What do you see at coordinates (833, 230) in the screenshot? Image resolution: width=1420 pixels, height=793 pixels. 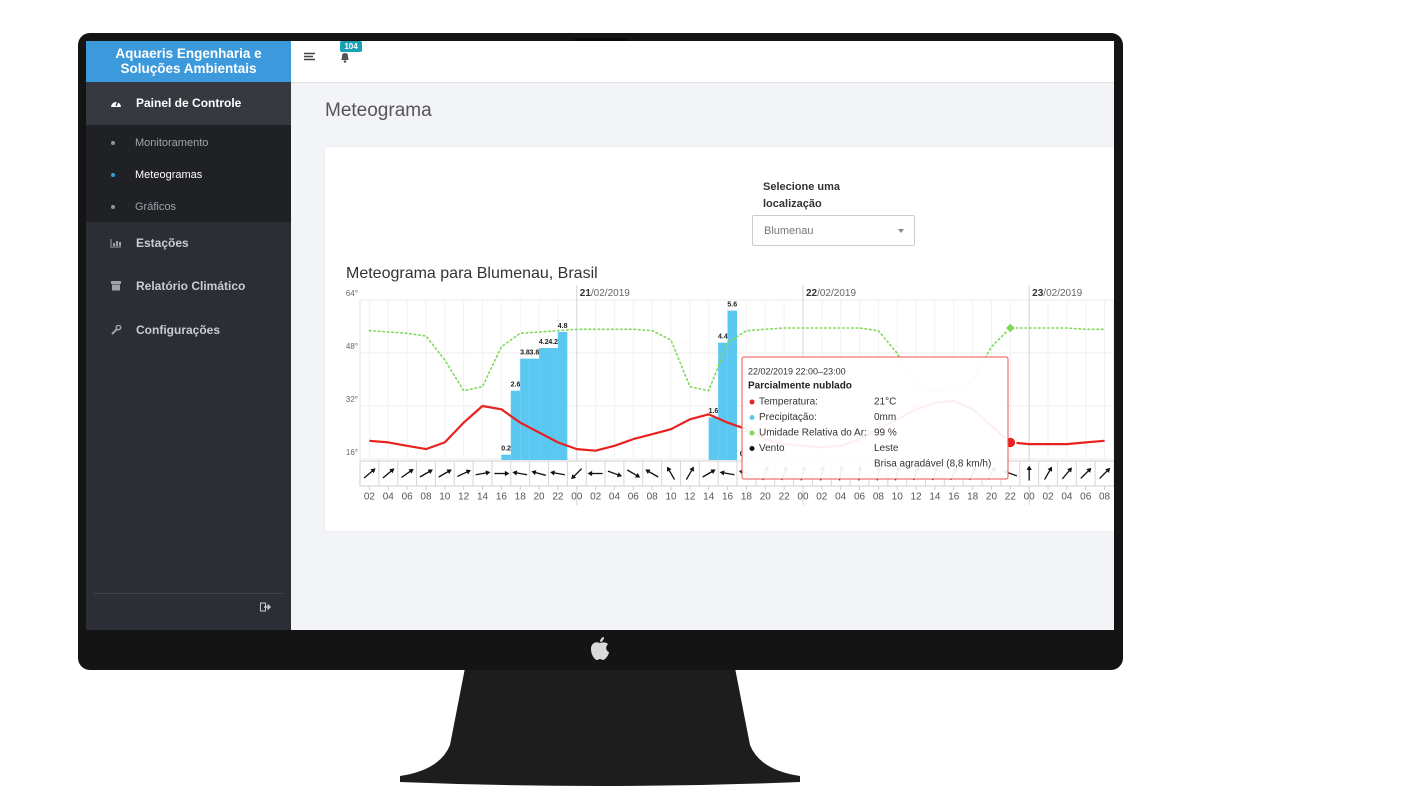 I see `location-select: Blumenau` at bounding box center [833, 230].